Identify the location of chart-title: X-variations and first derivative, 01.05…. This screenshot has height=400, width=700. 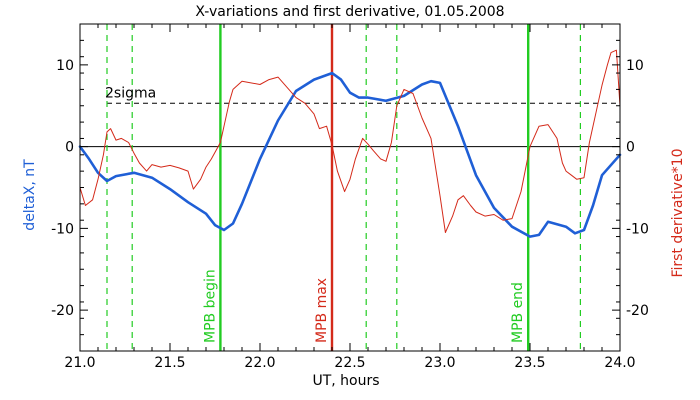
(349, 12).